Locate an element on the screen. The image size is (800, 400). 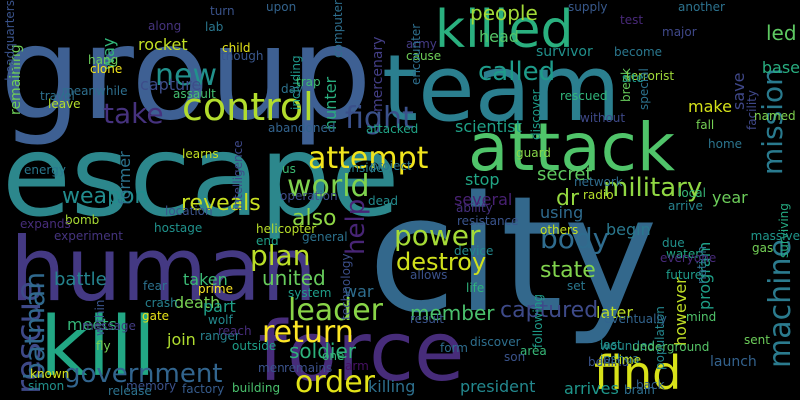
word-begin: begin is located at coordinates (628, 229).